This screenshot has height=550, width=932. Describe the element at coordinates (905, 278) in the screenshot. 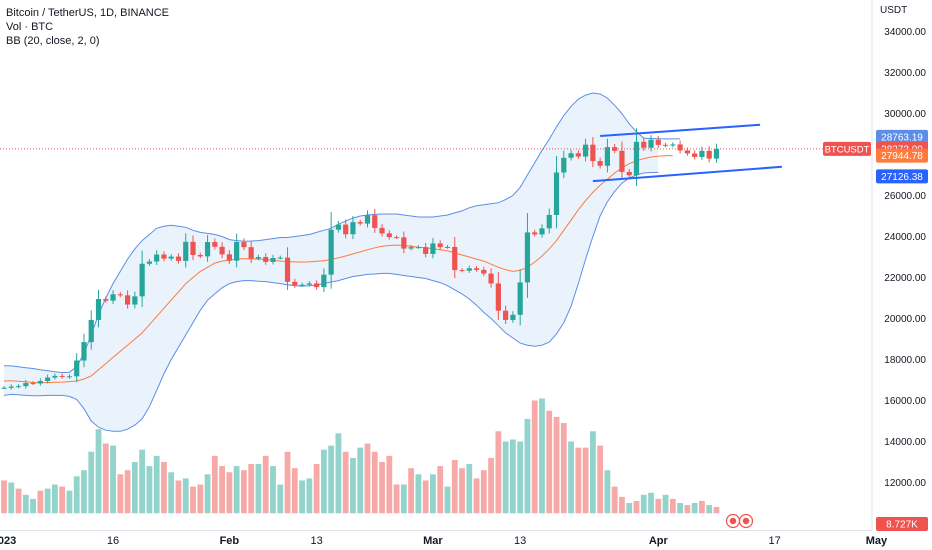

I see `y-tick-label: 22000.00` at that location.